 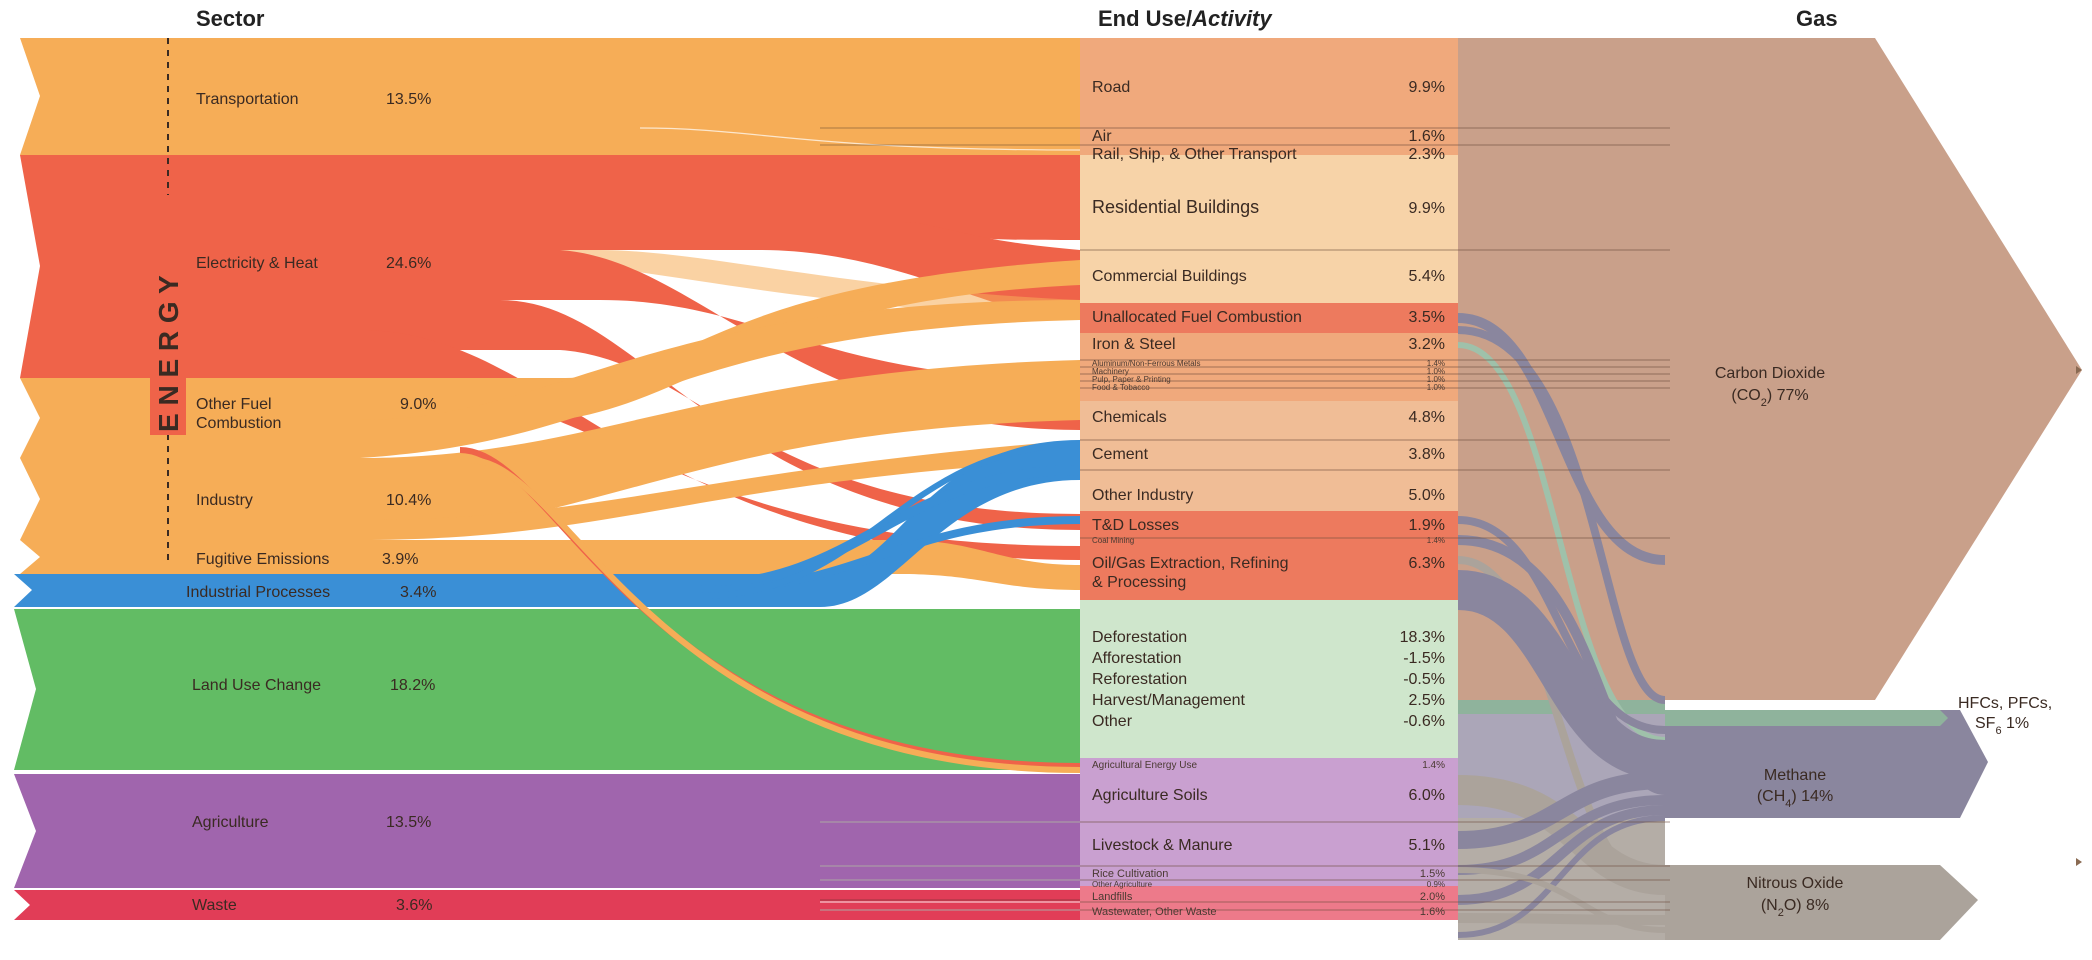 What do you see at coordinates (1436, 884) in the screenshot?
I see `end-use-value: 0.9%` at bounding box center [1436, 884].